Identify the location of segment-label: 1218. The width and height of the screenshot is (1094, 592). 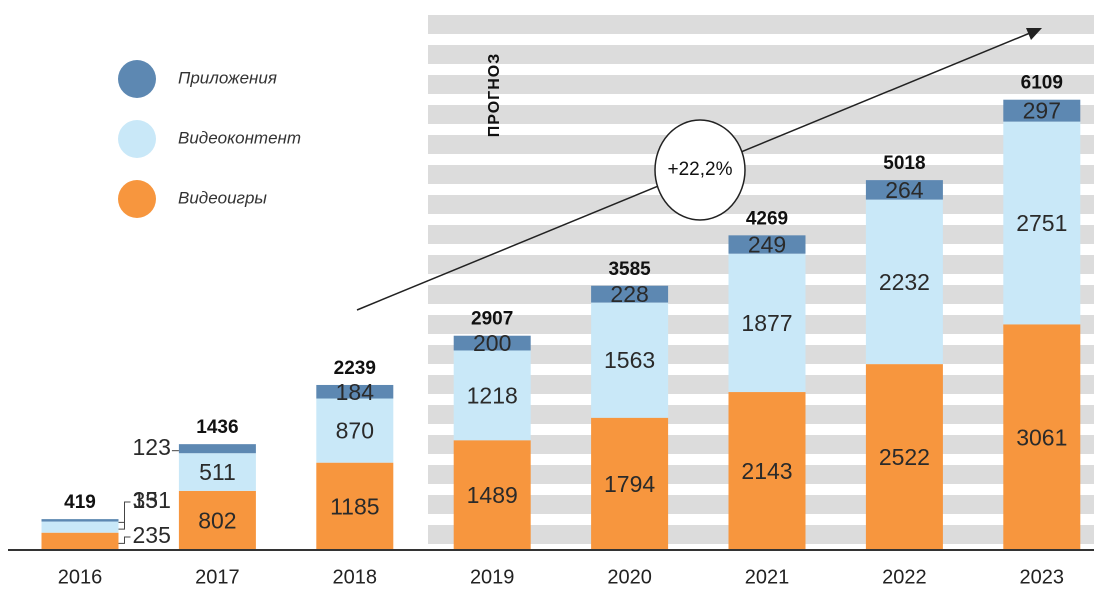
(492, 395).